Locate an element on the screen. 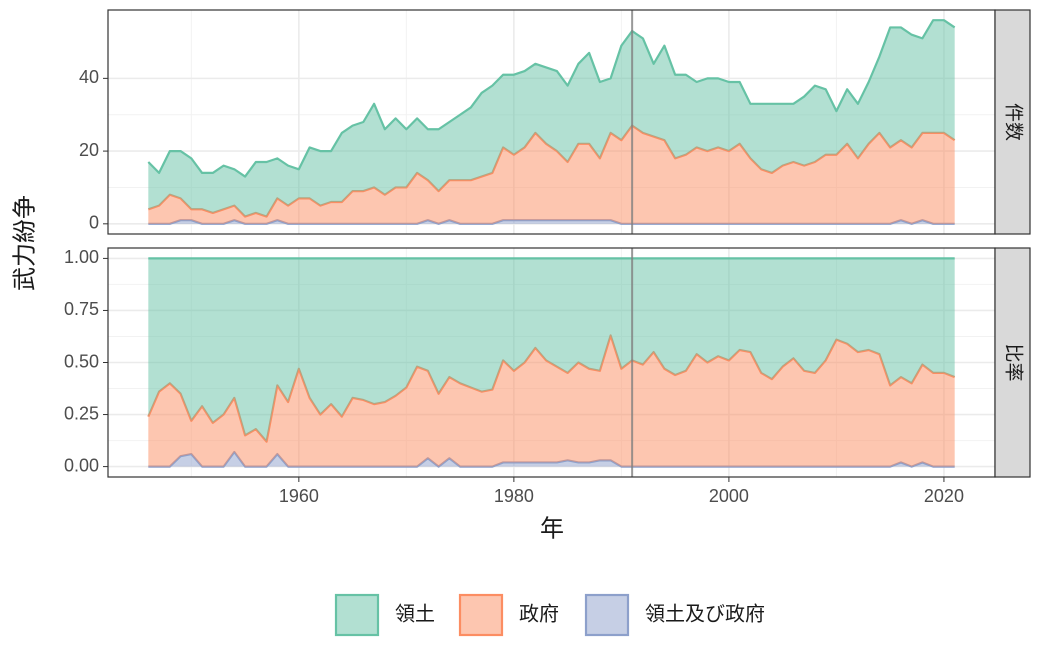  strip-label: 件数 is located at coordinates (1013, 122).